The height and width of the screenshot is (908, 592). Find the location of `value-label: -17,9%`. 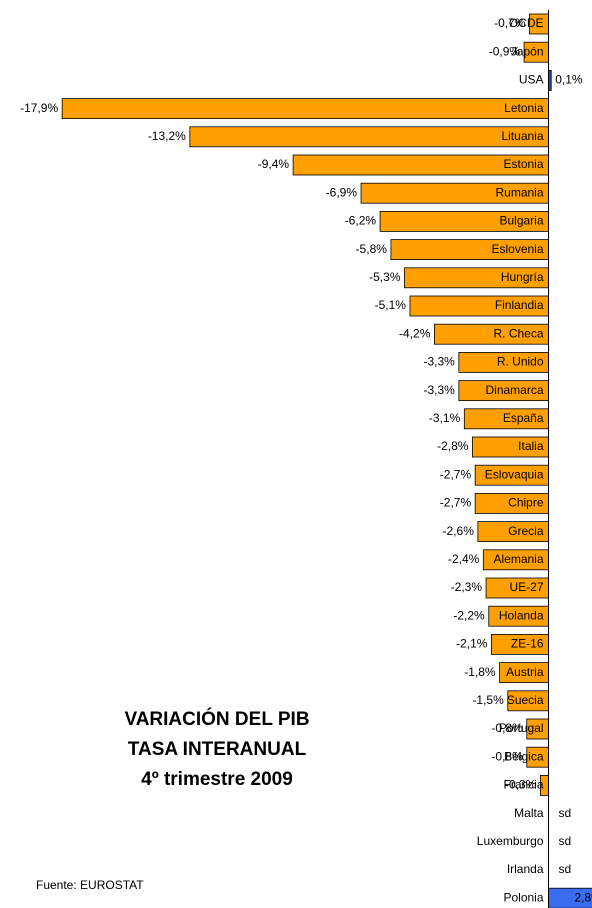

value-label: -17,9% is located at coordinates (39, 108).